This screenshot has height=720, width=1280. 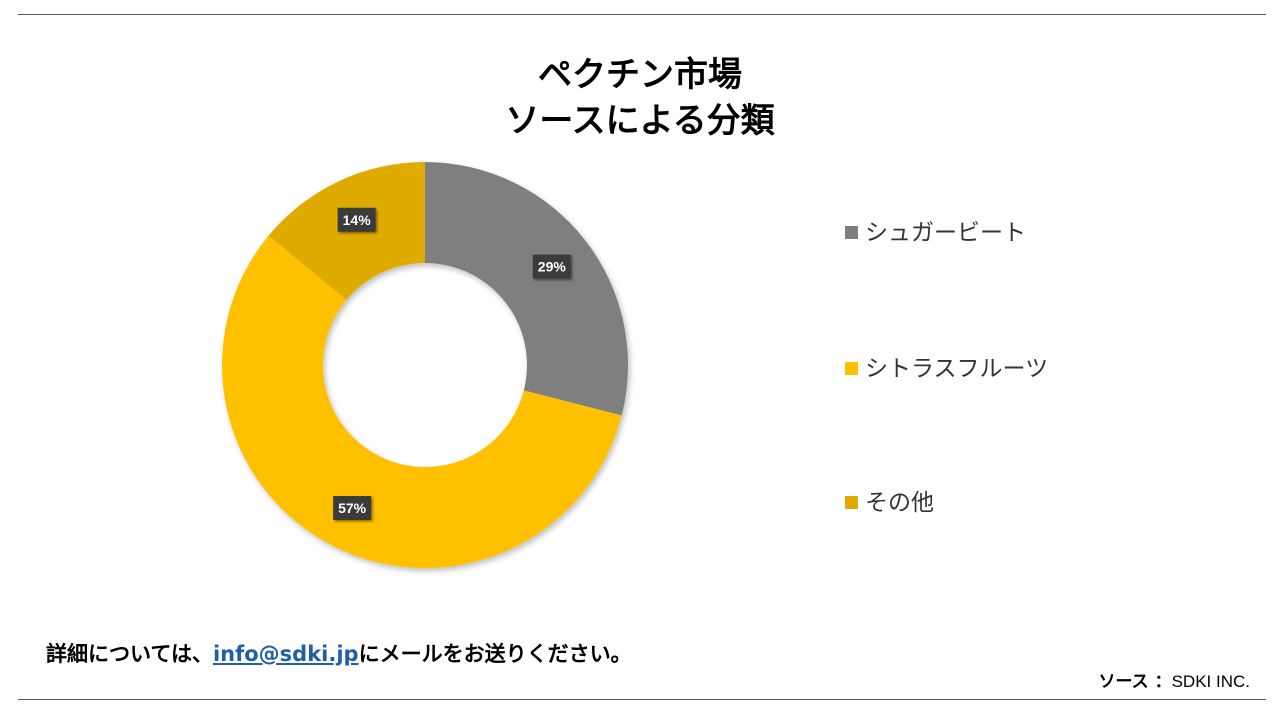 What do you see at coordinates (957, 369) in the screenshot?
I see `legend-label-citrus-fruit: シトラスフルーツ` at bounding box center [957, 369].